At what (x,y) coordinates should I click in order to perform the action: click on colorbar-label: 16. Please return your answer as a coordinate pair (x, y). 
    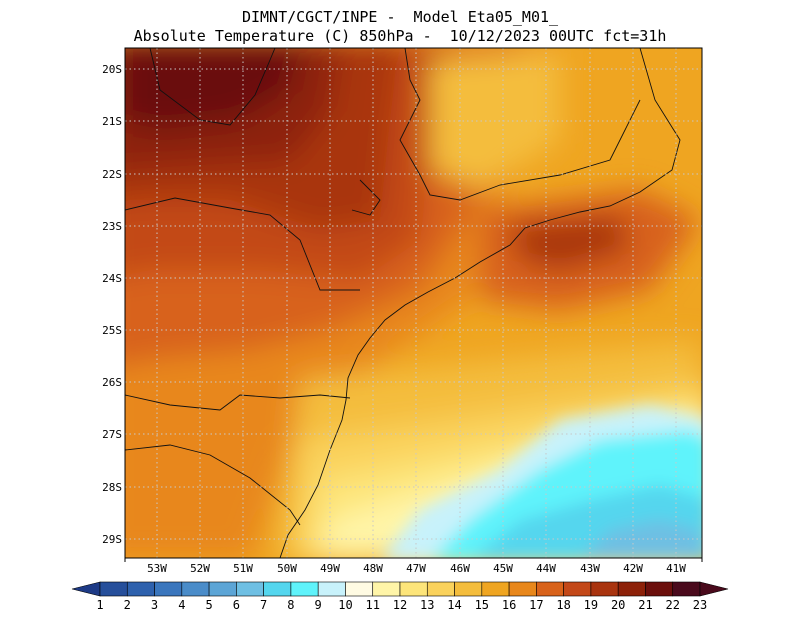
    Looking at the image, I should click on (509, 605).